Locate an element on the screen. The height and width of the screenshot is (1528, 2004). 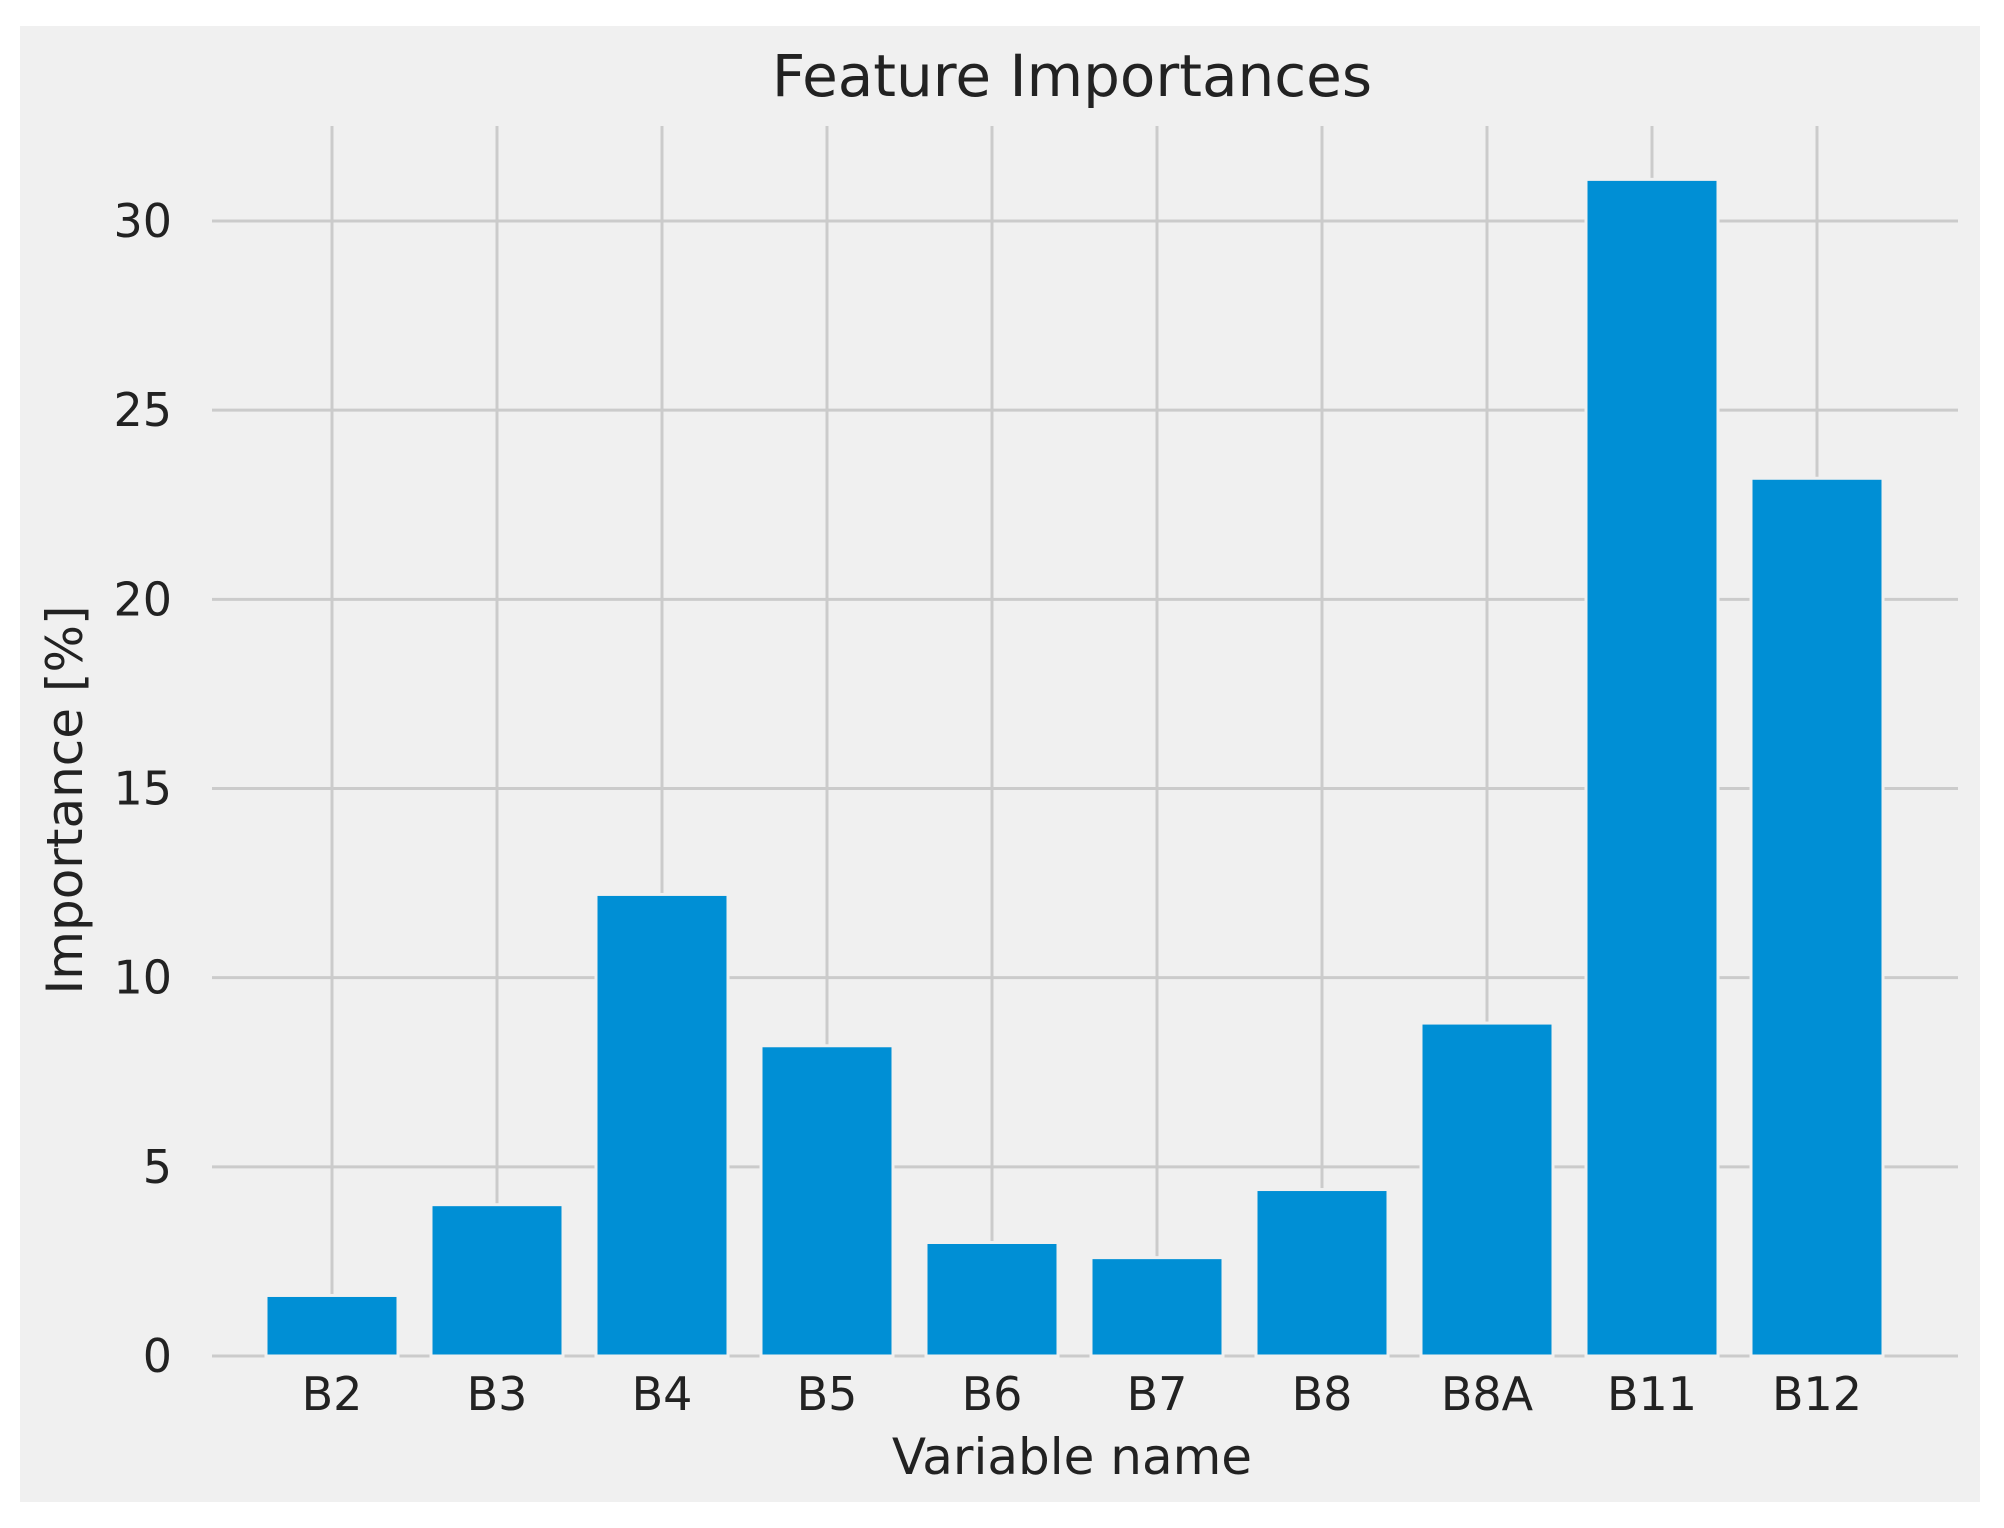
y-axis-label: Importance [%] is located at coordinates (65, 800).